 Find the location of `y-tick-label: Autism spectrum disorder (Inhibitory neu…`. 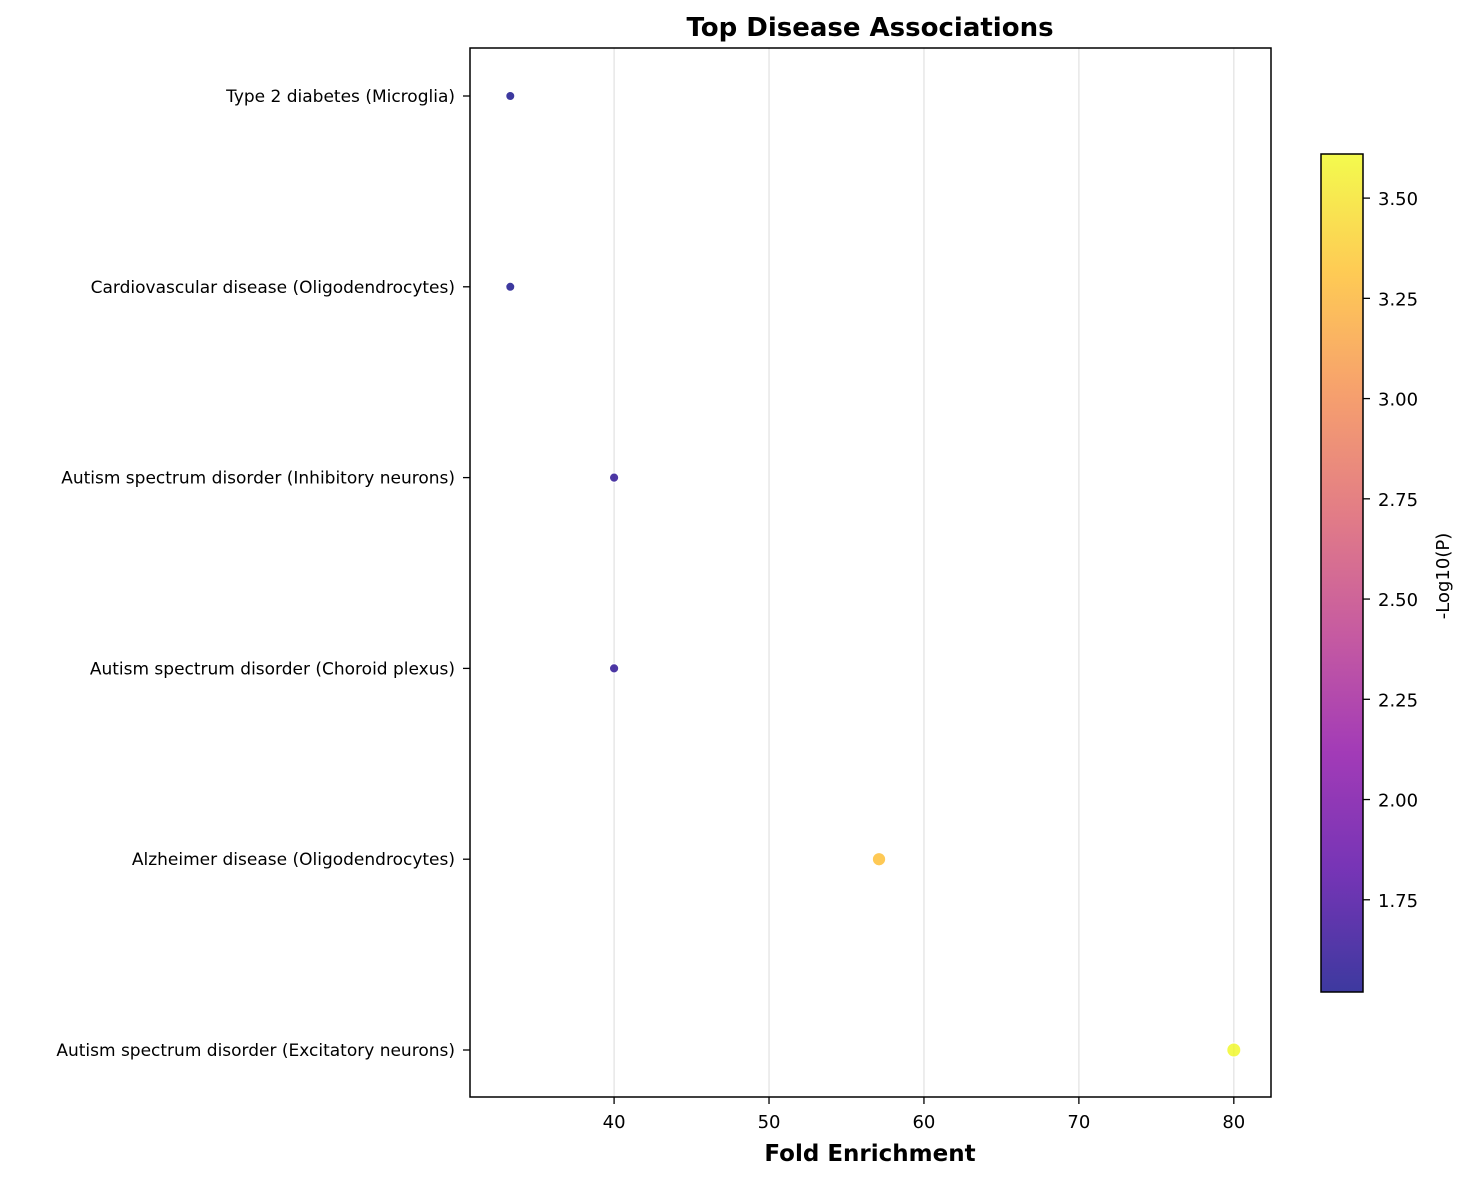

y-tick-label: Autism spectrum disorder (Inhibitory neu… is located at coordinates (258, 479).